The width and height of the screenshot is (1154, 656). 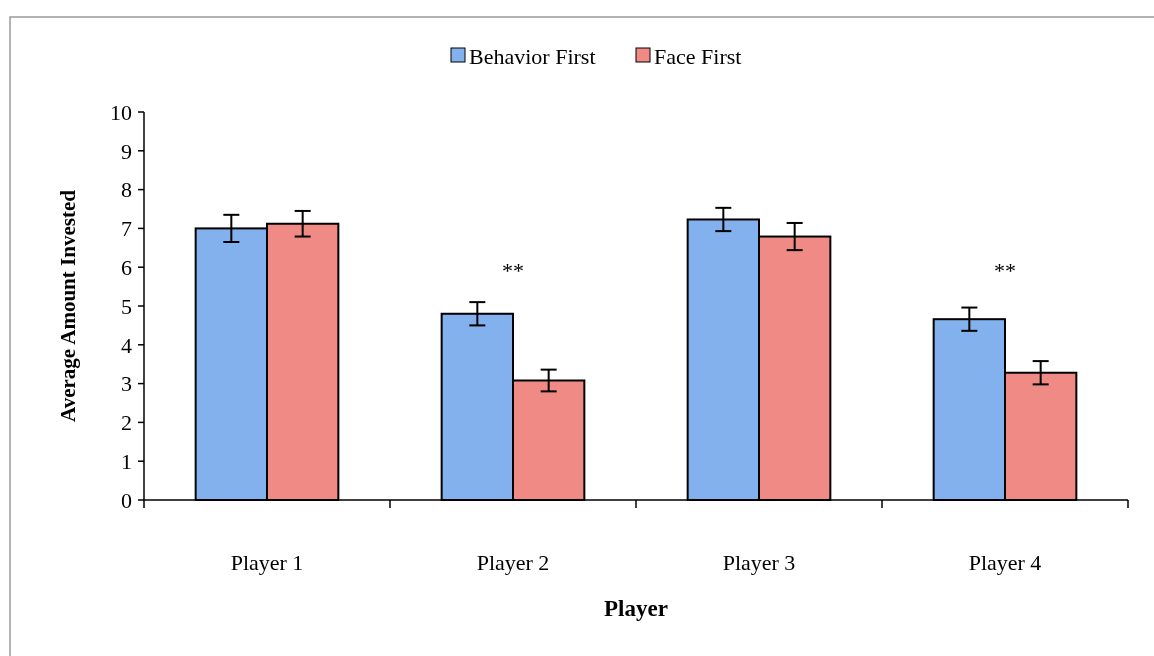 I want to click on y-tick-label: 3, so click(x=126, y=384).